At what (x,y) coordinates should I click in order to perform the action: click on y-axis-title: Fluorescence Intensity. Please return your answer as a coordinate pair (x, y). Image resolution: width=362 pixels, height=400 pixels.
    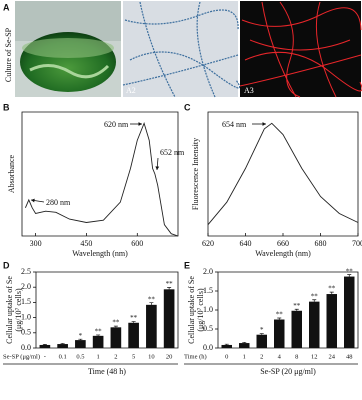
    Looking at the image, I should click on (195, 174).